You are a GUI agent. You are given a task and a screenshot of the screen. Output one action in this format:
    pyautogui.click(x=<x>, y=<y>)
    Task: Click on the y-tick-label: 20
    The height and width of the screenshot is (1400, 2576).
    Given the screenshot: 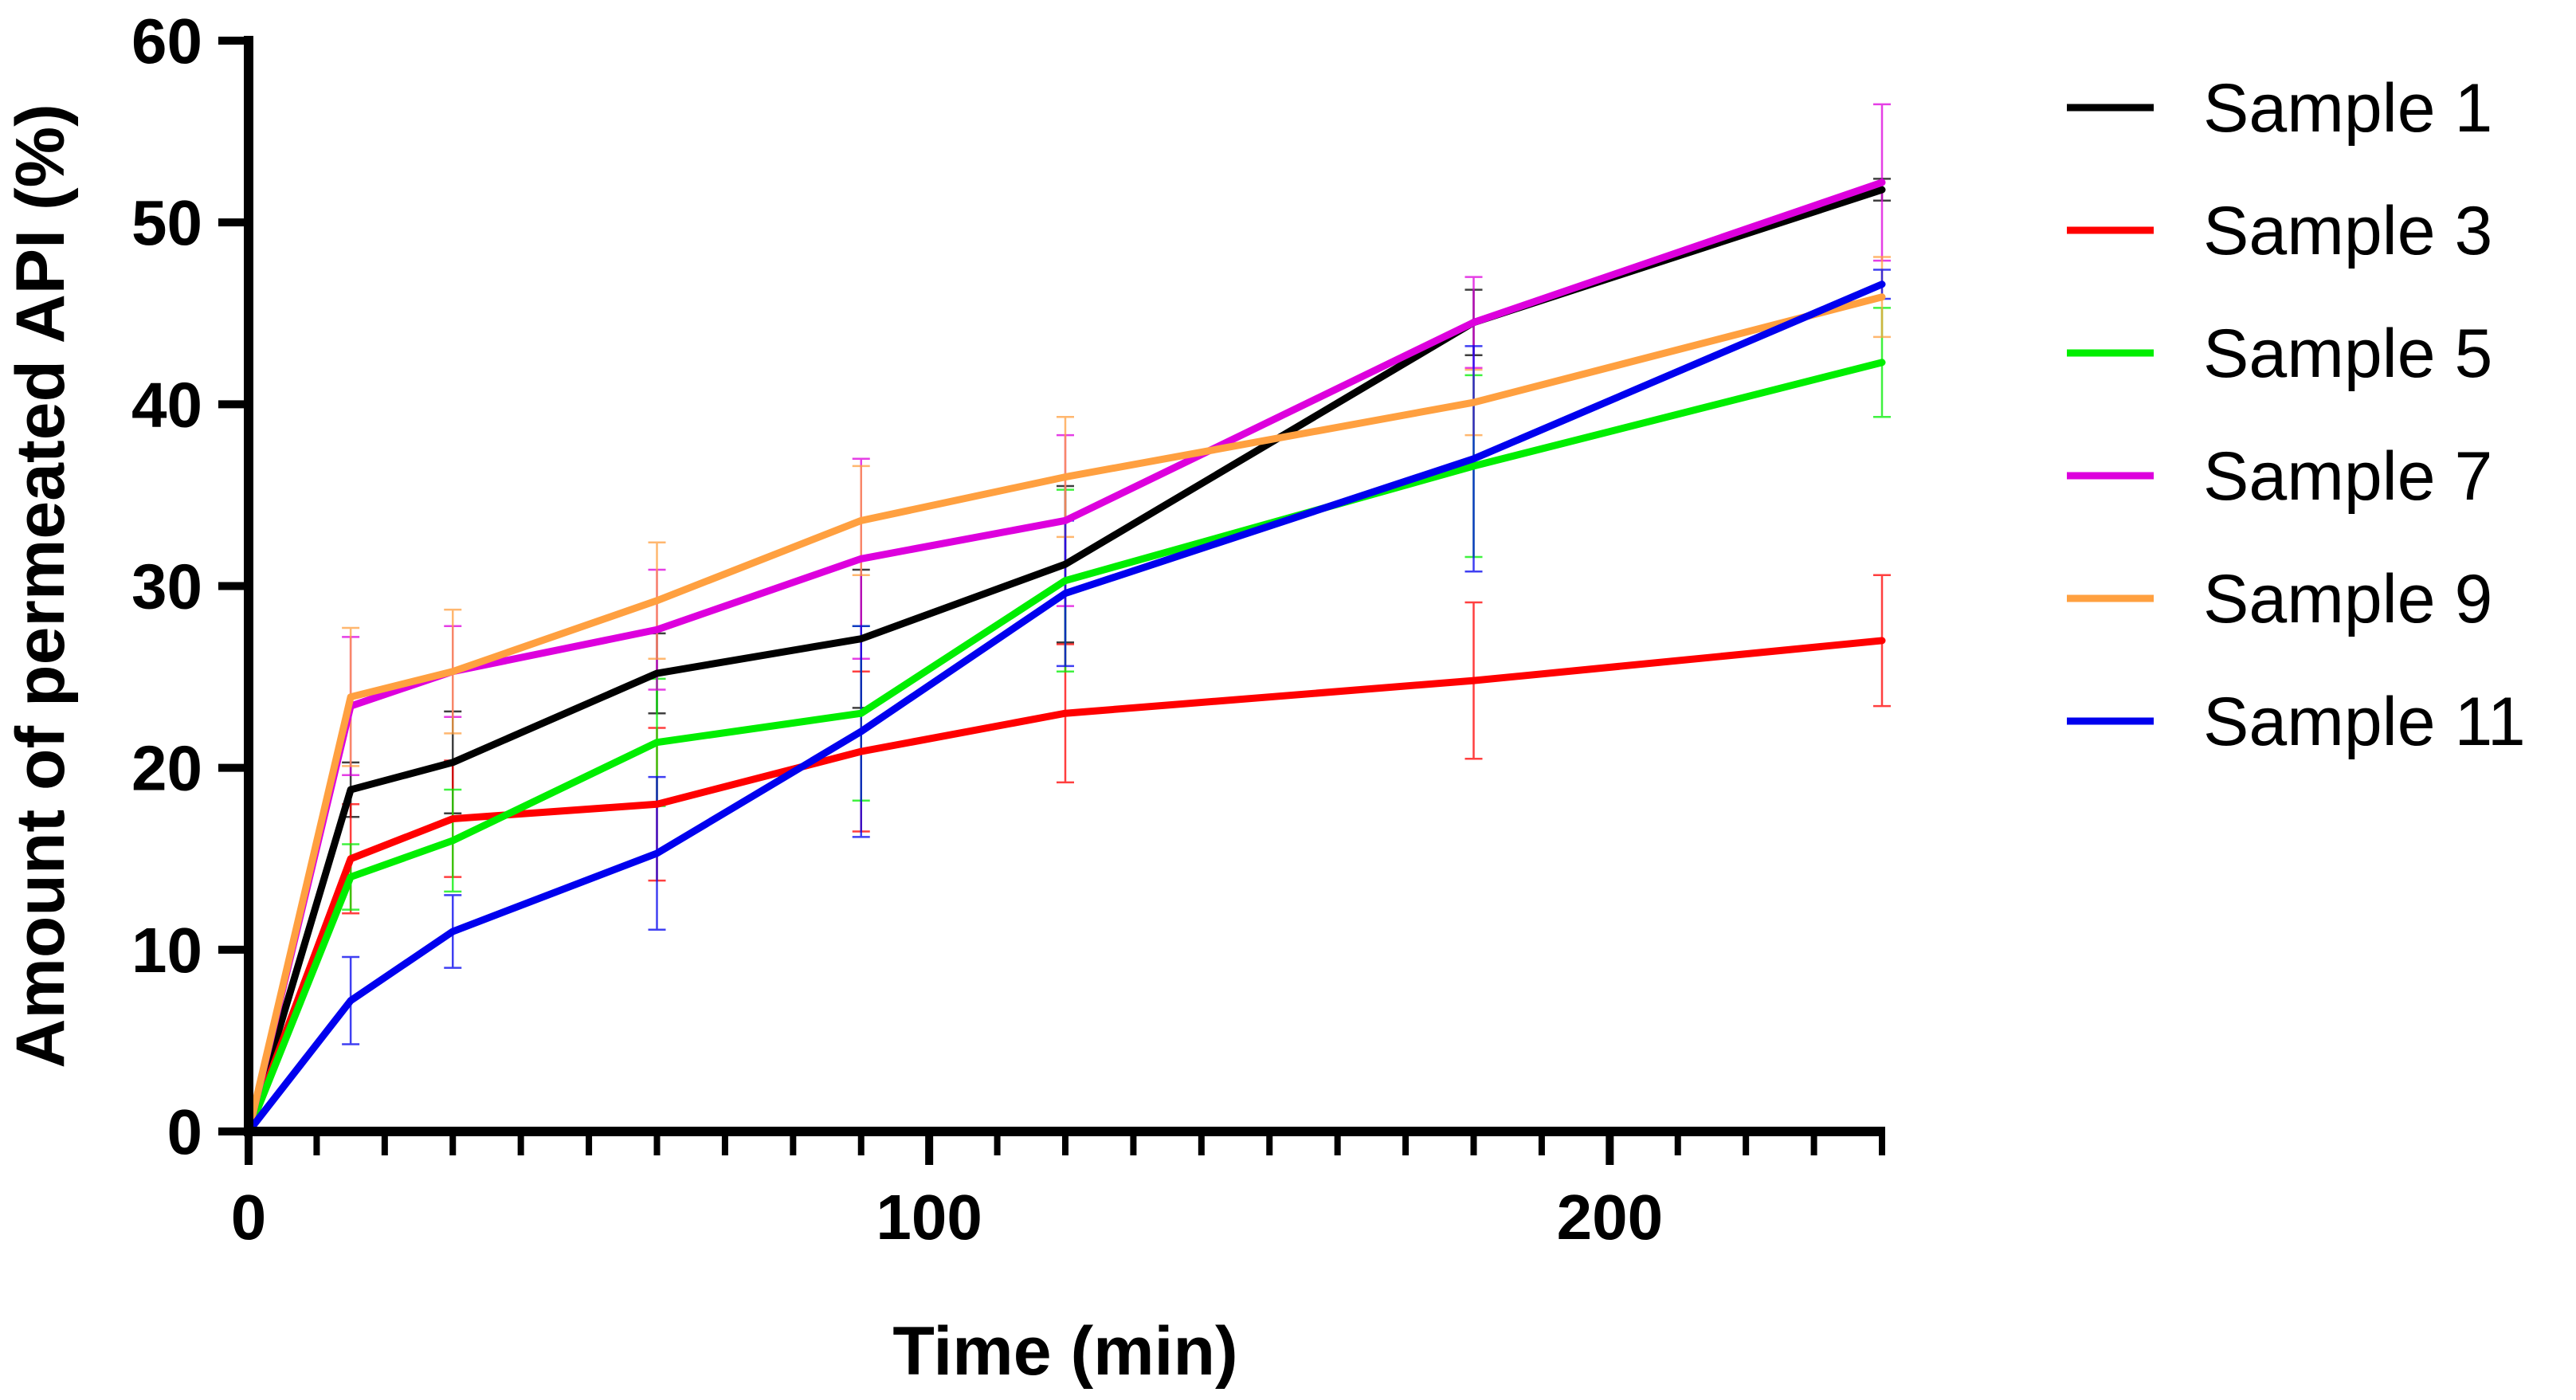 What is the action you would take?
    pyautogui.click(x=166, y=768)
    